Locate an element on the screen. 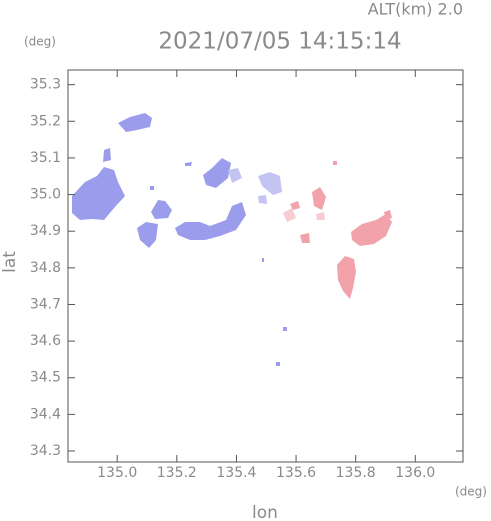 Image resolution: width=491 pixels, height=521 pixels. y-unit: (deg) is located at coordinates (40, 42).